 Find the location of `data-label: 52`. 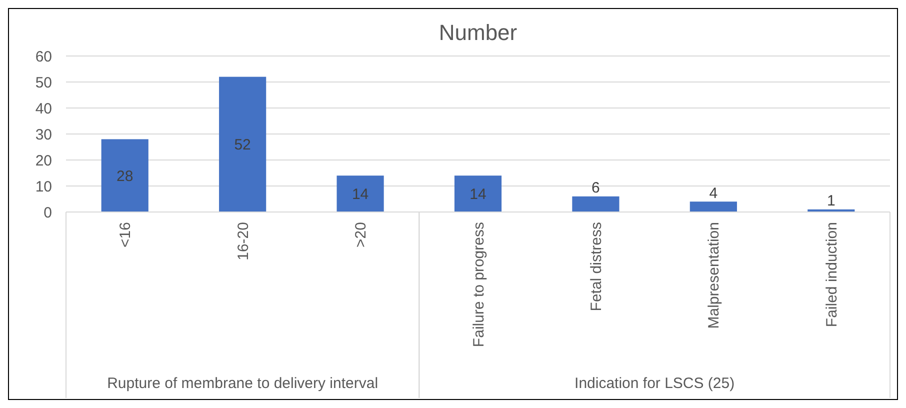

data-label: 52 is located at coordinates (242, 145).